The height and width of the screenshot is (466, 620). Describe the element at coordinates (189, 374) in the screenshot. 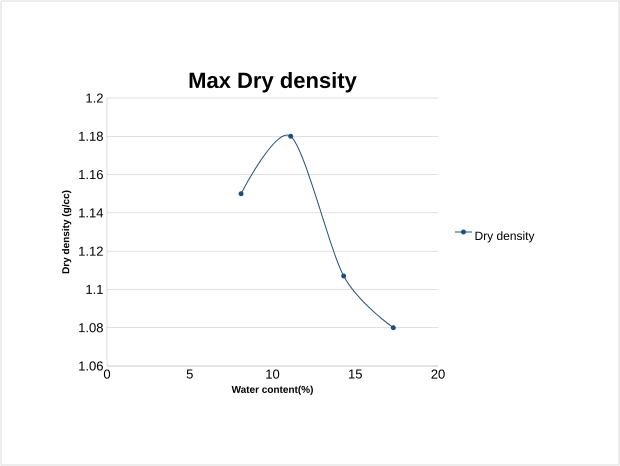

I see `x-tick-label: 5` at that location.